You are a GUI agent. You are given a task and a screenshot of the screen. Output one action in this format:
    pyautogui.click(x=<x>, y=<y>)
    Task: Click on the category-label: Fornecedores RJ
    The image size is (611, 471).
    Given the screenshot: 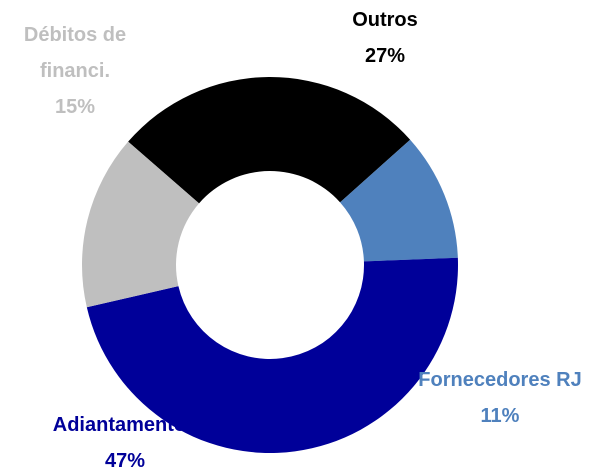 What is the action you would take?
    pyautogui.click(x=500, y=380)
    